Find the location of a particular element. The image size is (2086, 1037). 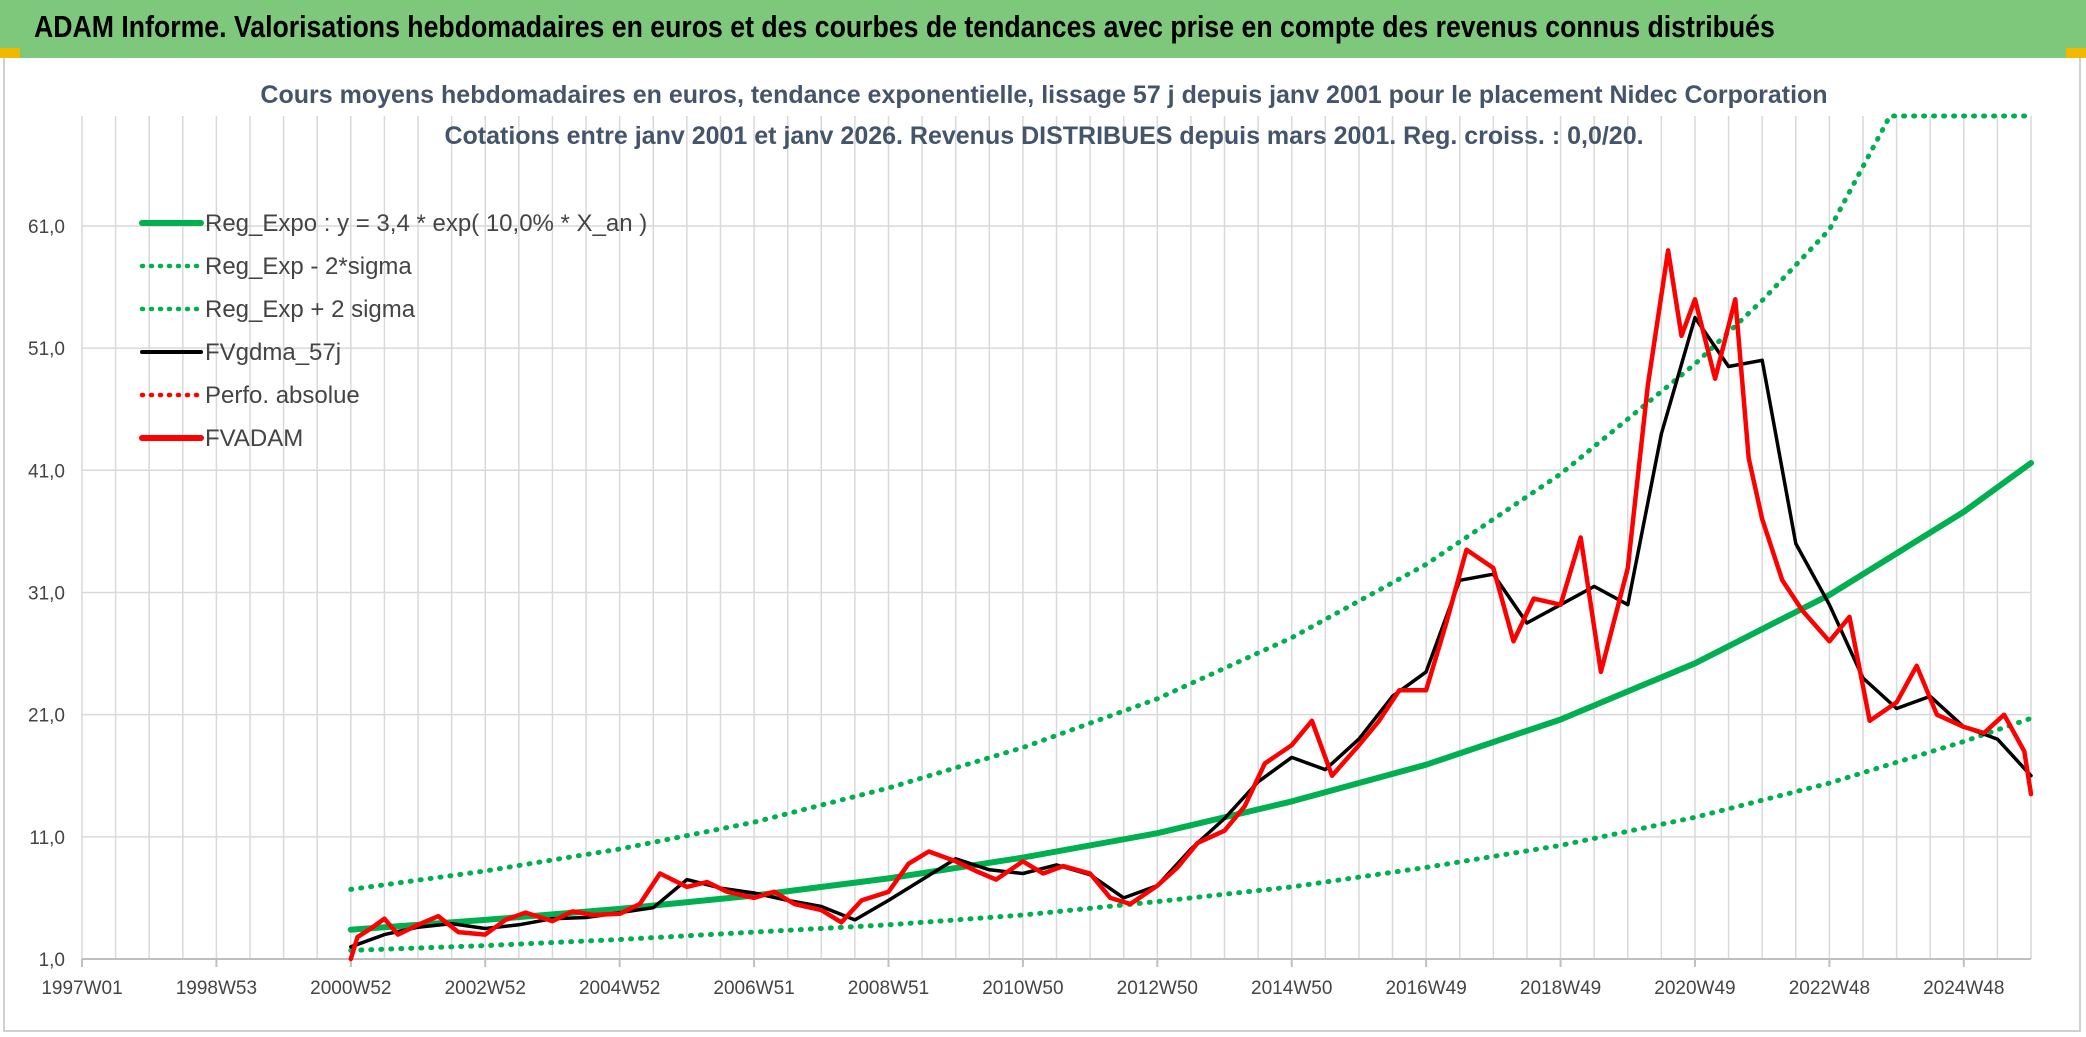

corner-accent-left is located at coordinates (10, 53).